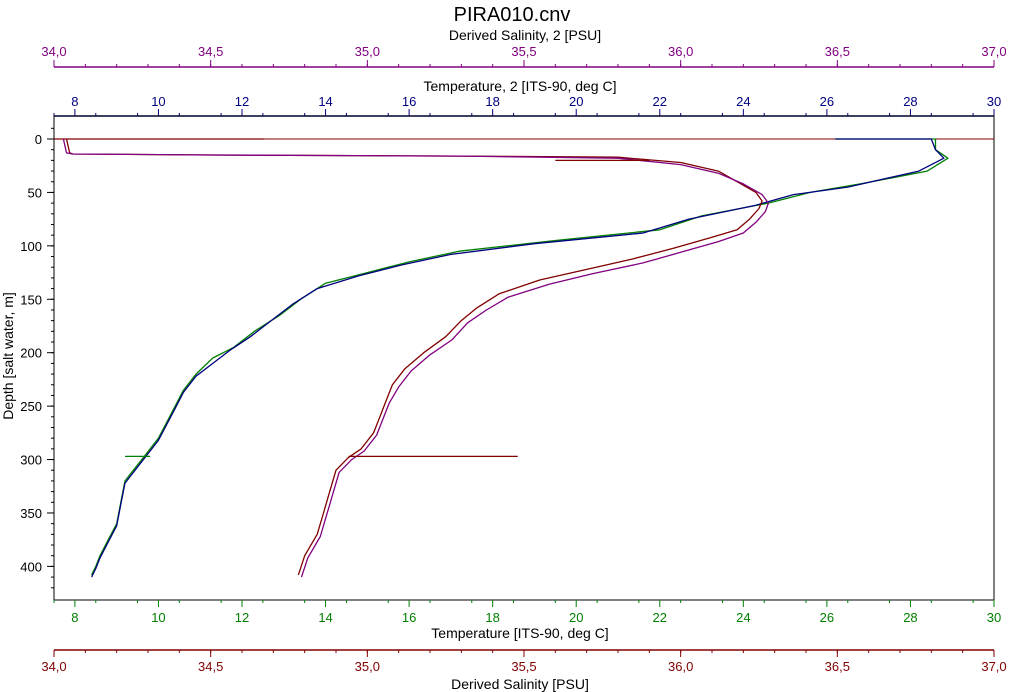 The image size is (1024, 692). I want to click on depth-axis-label: Depth [salt water, m], so click(8, 356).